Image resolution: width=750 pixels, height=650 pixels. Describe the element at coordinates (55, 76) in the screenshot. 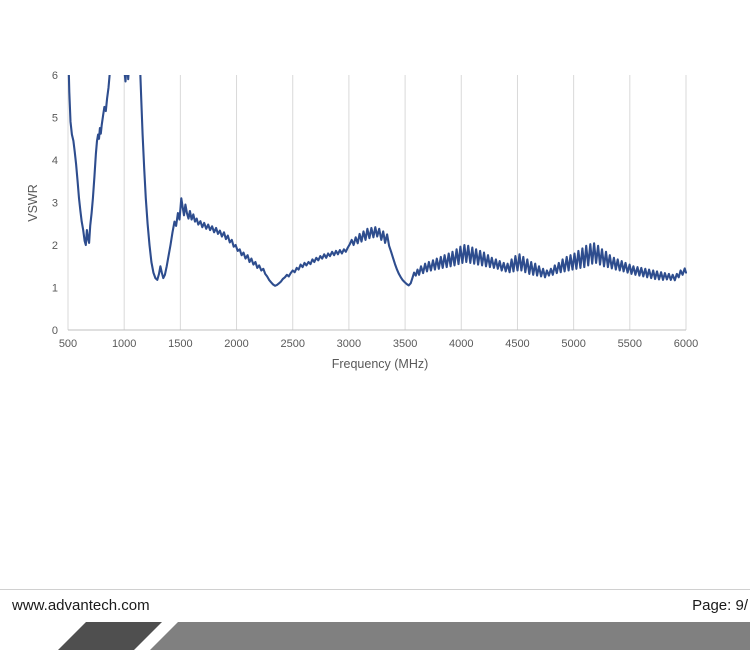

I see `y-tick-label: 6` at that location.